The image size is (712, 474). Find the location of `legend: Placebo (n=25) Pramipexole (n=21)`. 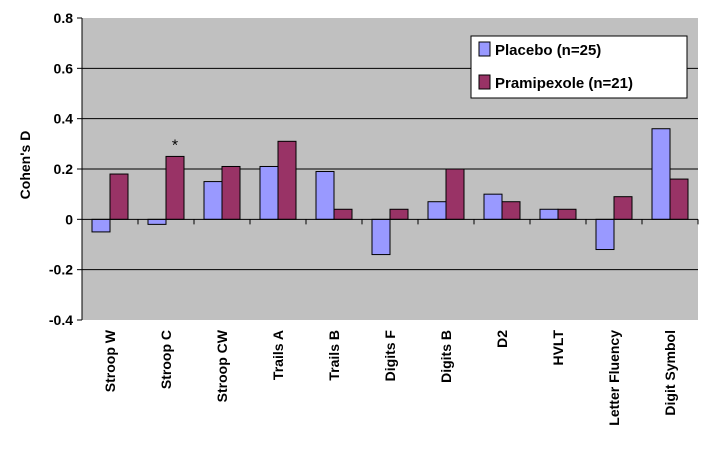

legend: Placebo (n=25) Pramipexole (n=21) is located at coordinates (579, 67).